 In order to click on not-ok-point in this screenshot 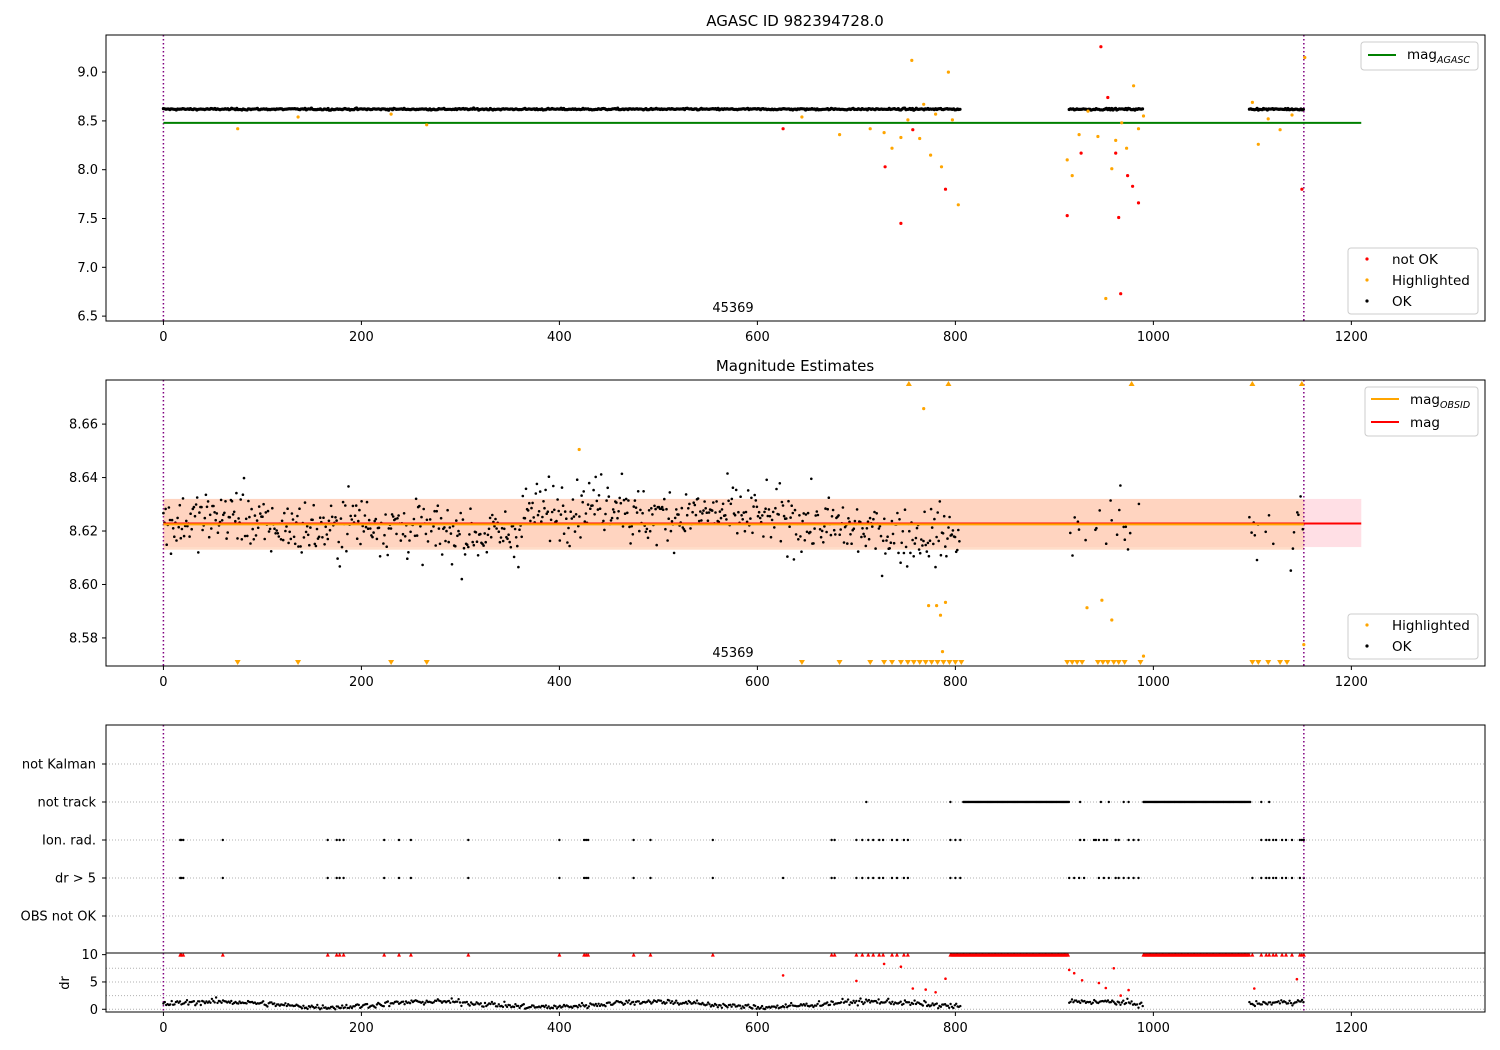, I will do `click(1119, 217)`.